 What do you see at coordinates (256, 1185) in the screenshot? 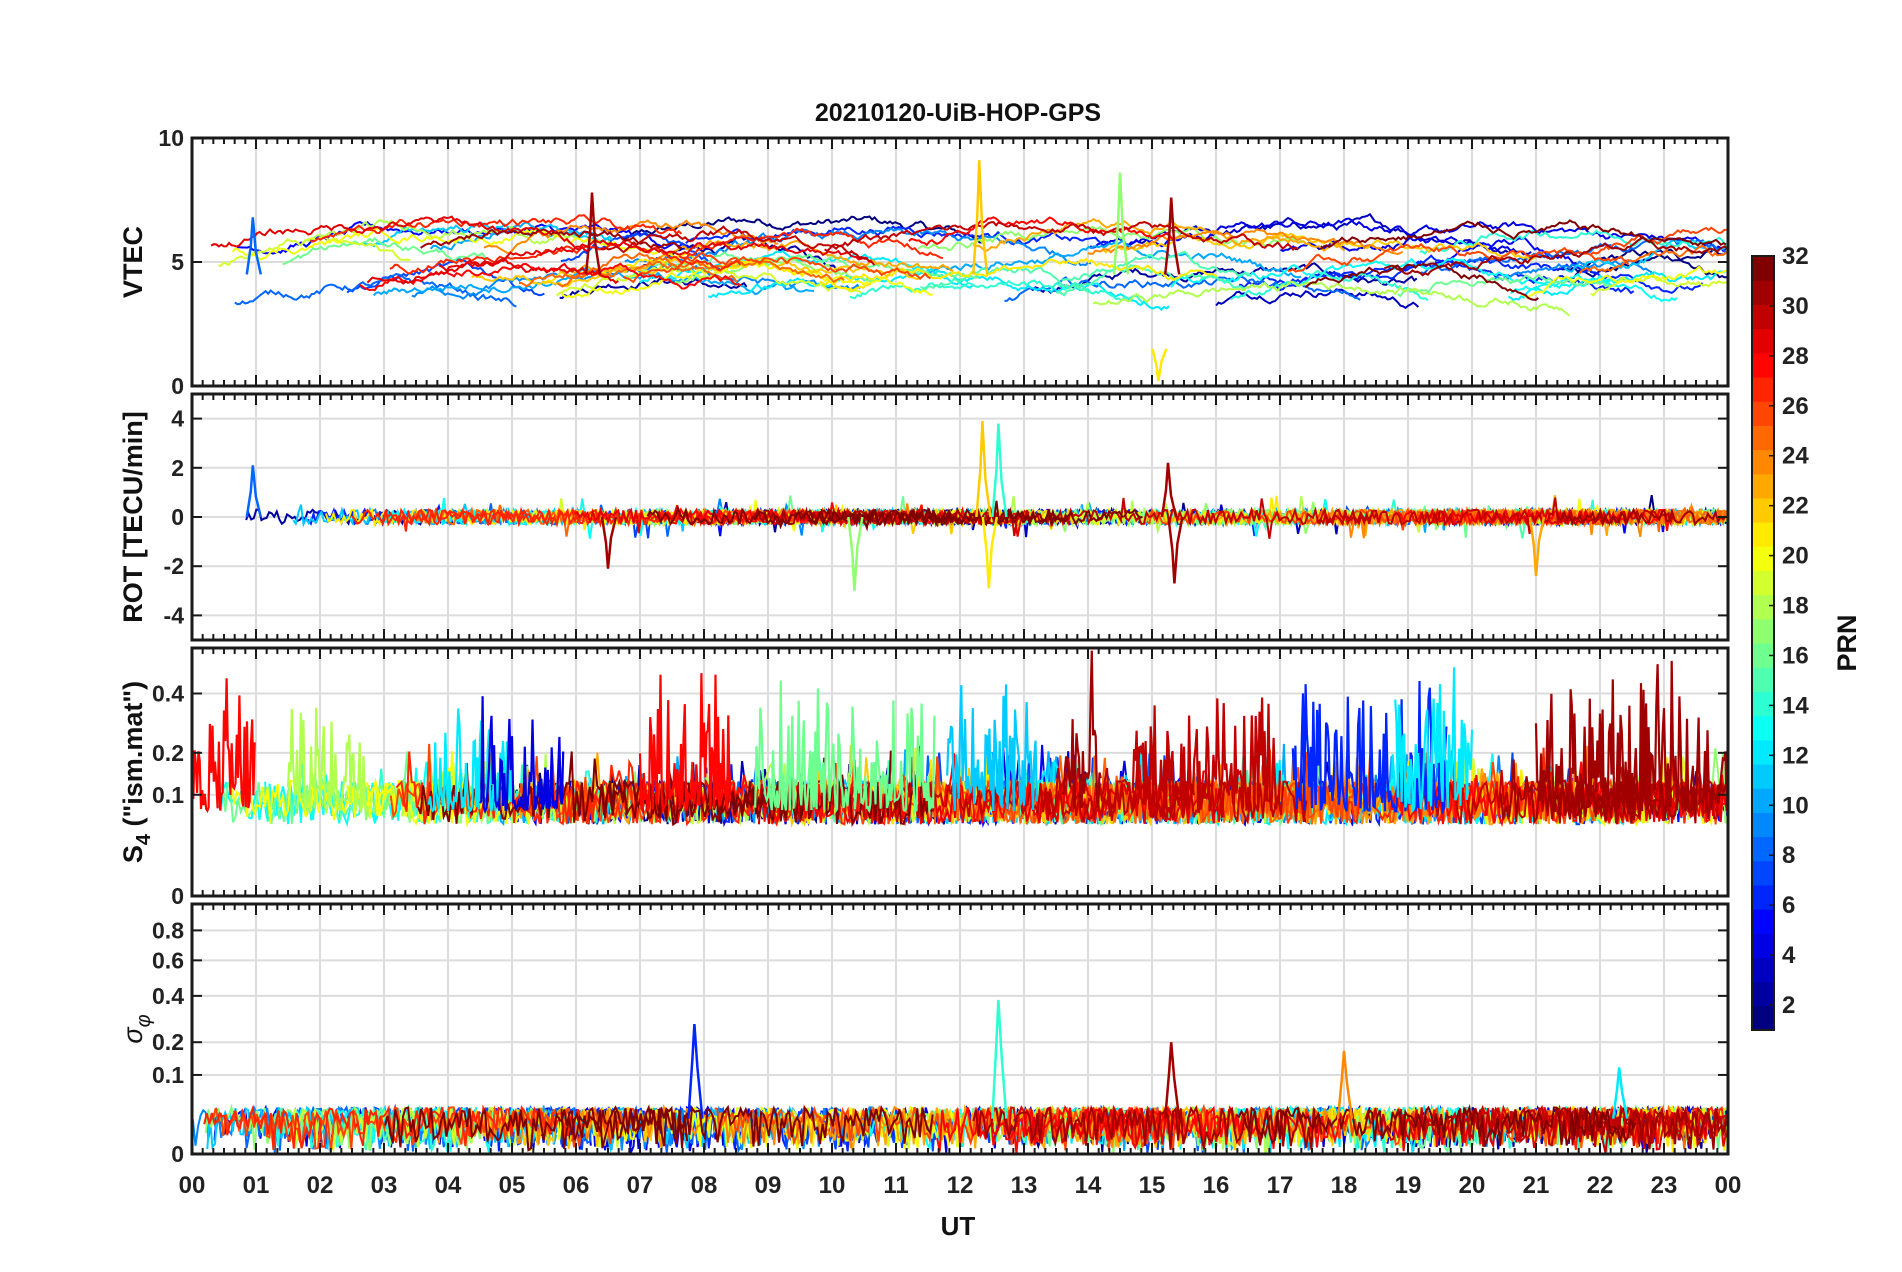
I see `x-tick-label: 01` at bounding box center [256, 1185].